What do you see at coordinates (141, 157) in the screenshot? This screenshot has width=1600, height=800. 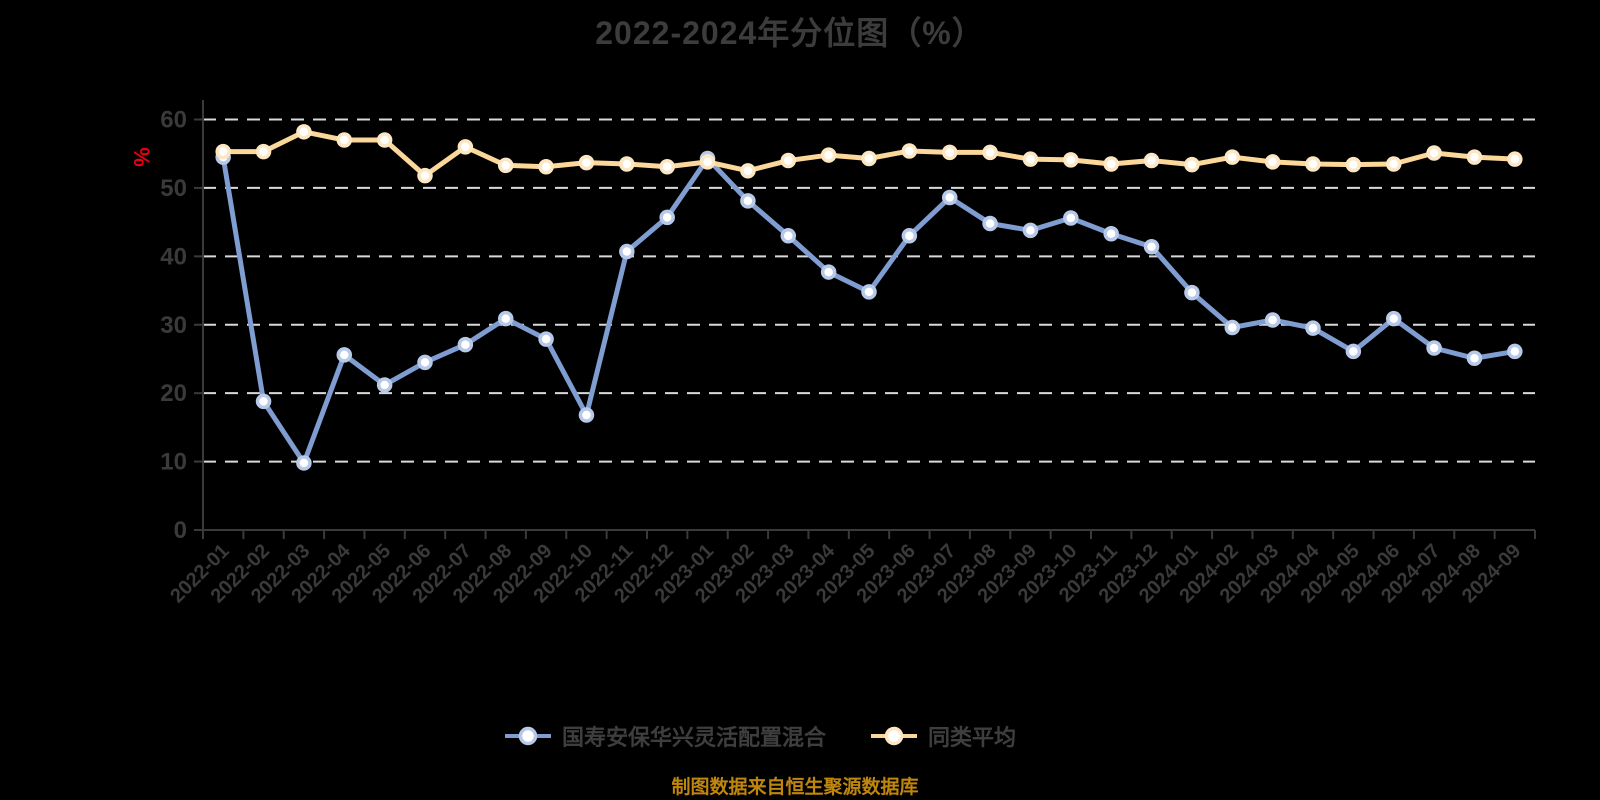 I see `y-axis-unit-label: %` at bounding box center [141, 157].